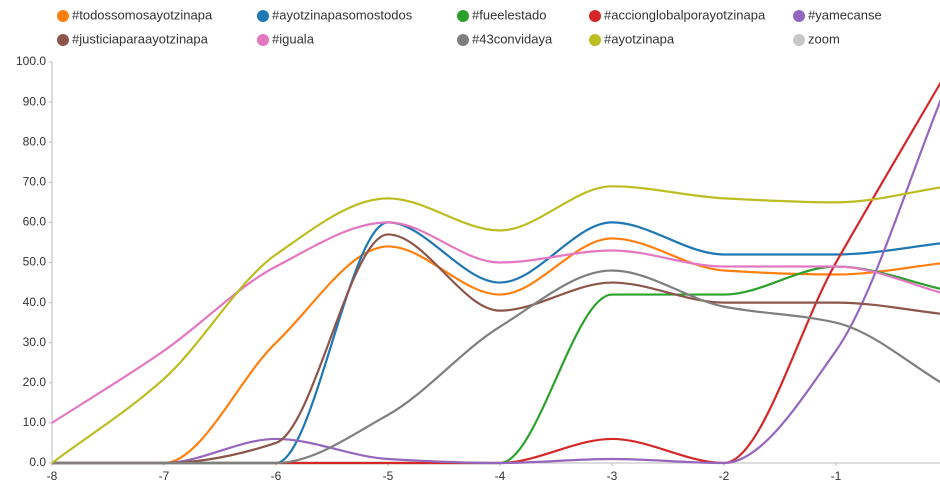  I want to click on x-tick-label: -3, so click(612, 476).